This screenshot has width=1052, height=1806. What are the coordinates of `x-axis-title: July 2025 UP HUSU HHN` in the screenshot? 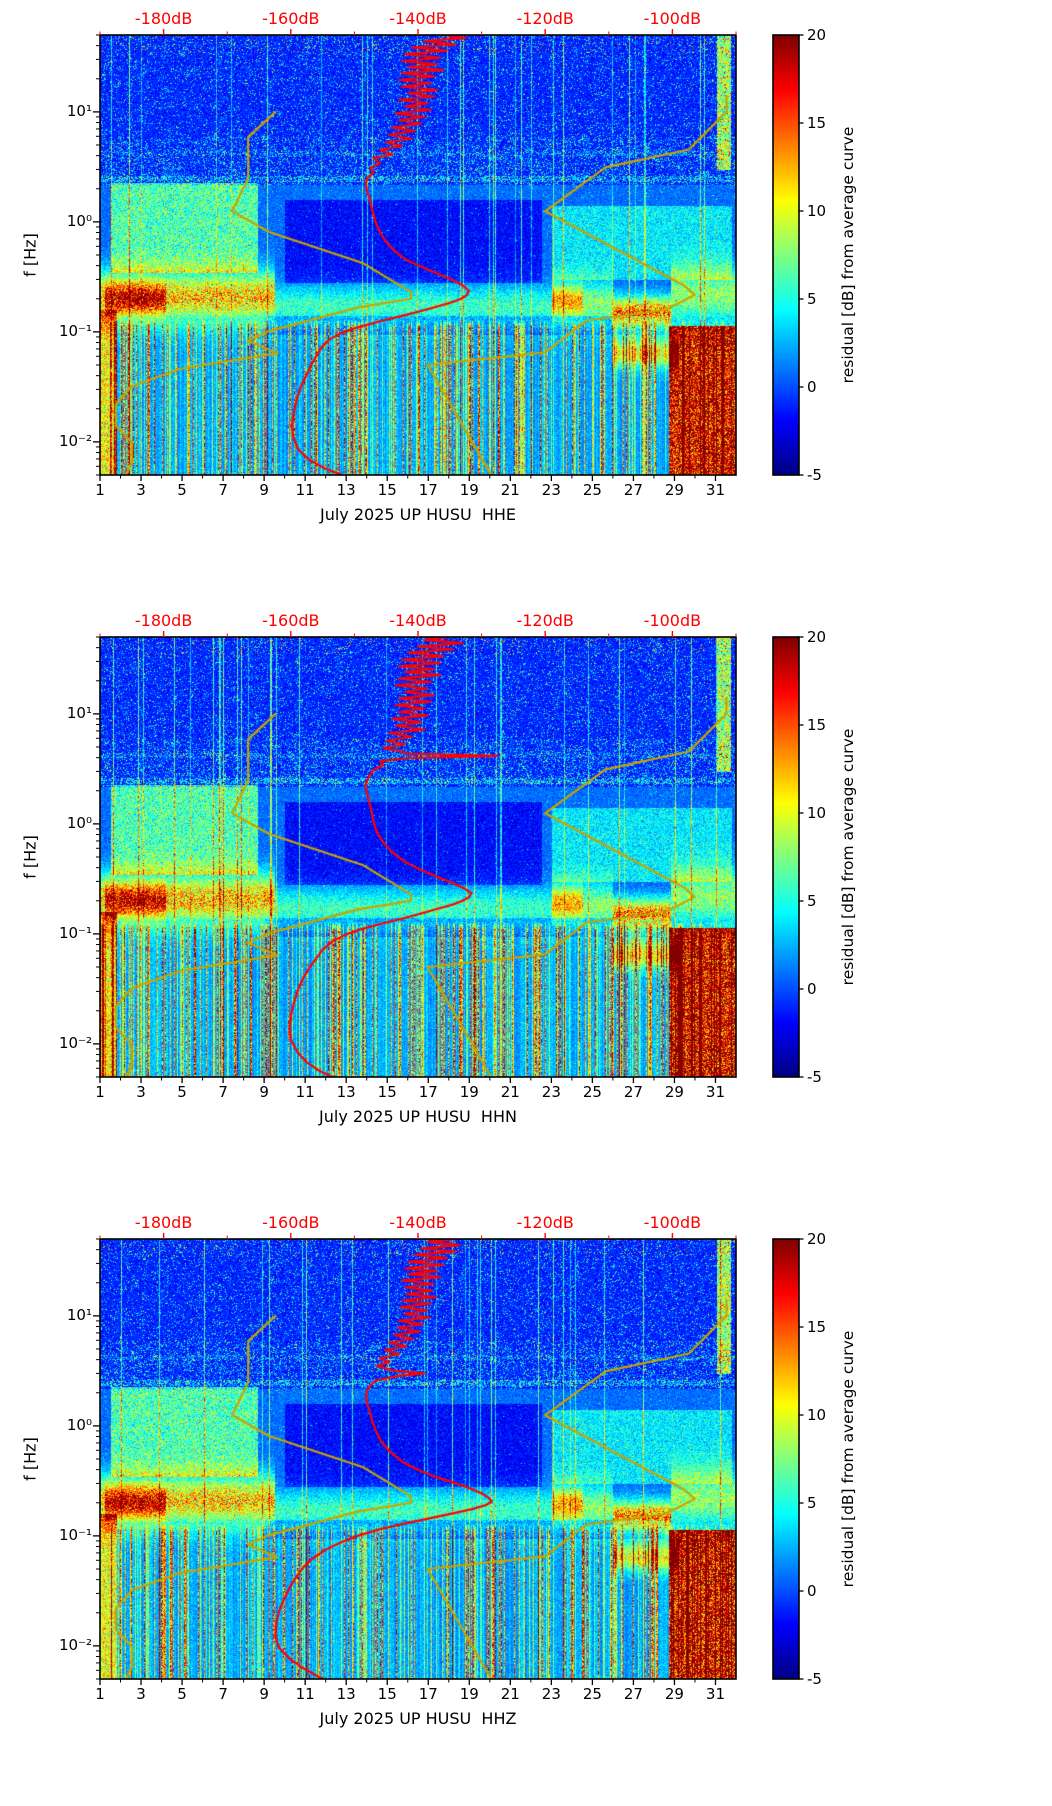 It's located at (418, 1116).